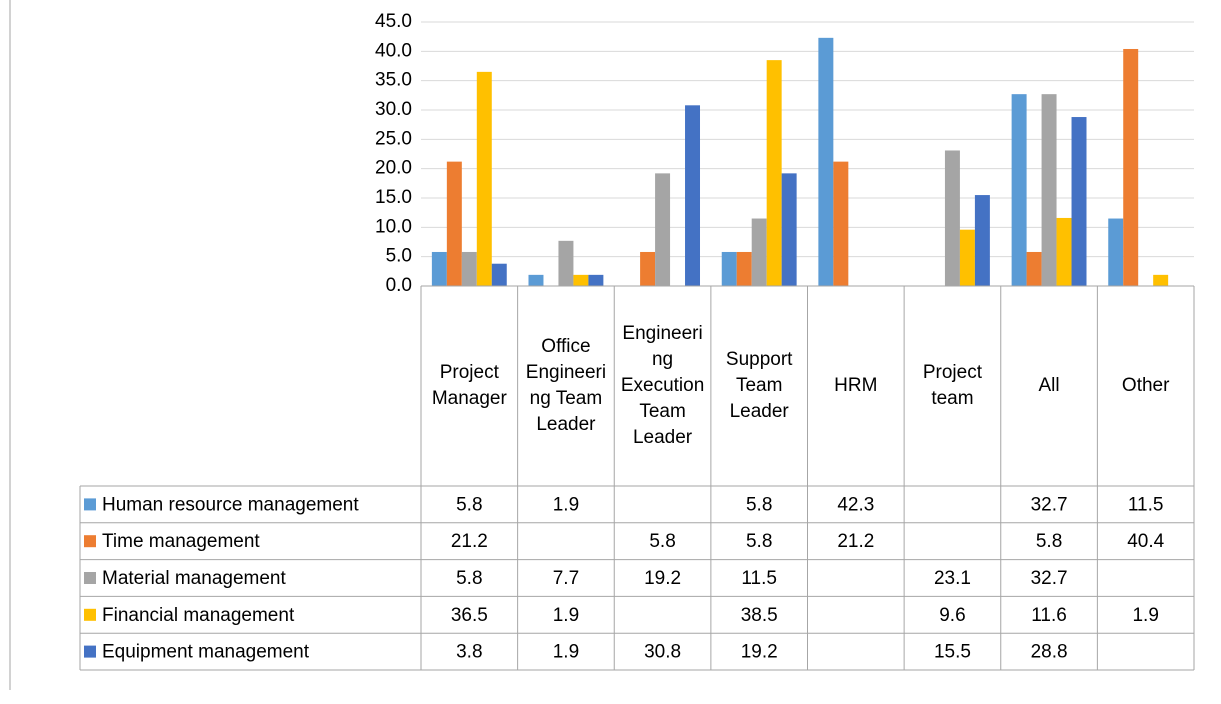 Image resolution: width=1221 pixels, height=704 pixels. What do you see at coordinates (1049, 615) in the screenshot?
I see `table-value: 11.6` at bounding box center [1049, 615].